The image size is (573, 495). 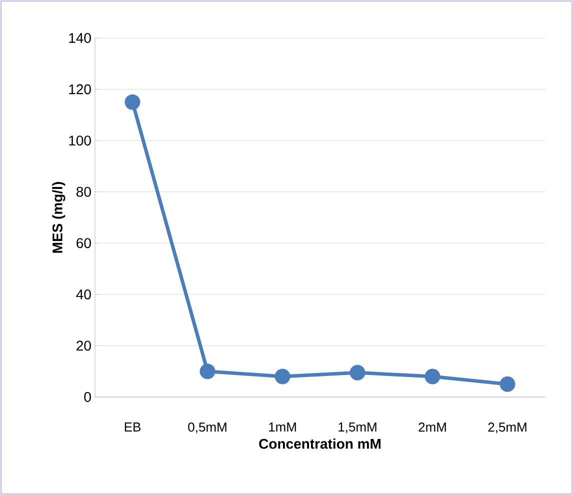 I want to click on x-tick-label: 1,5mM, so click(x=357, y=428).